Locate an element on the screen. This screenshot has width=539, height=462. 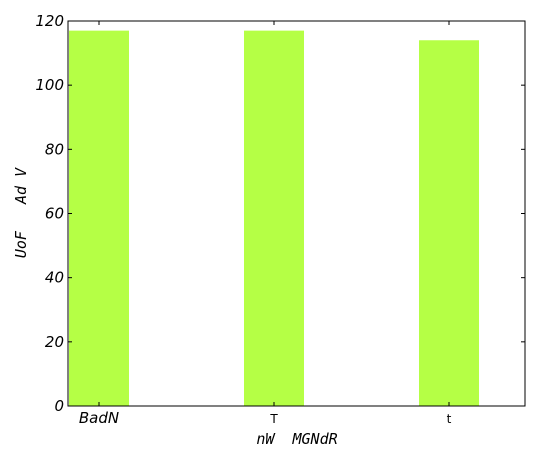
y-tick-label-40: 40 is located at coordinates (54, 278).